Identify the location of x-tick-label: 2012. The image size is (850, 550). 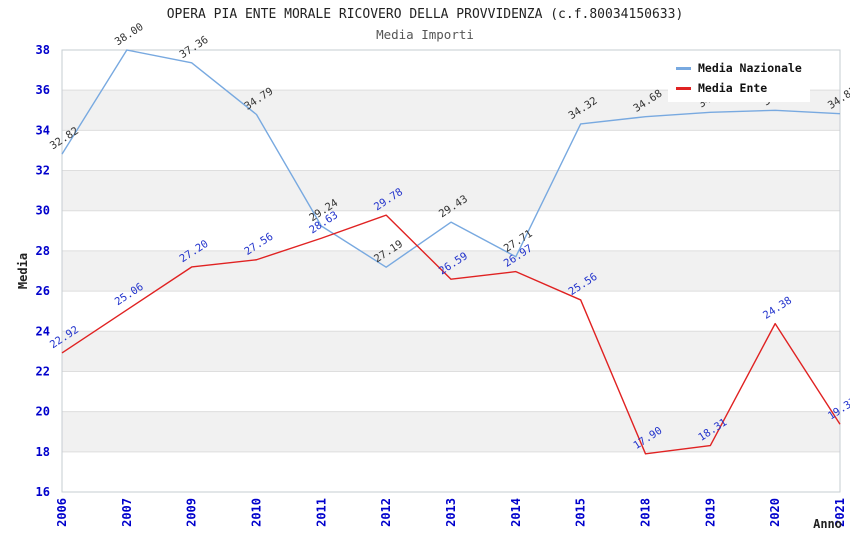
(386, 512).